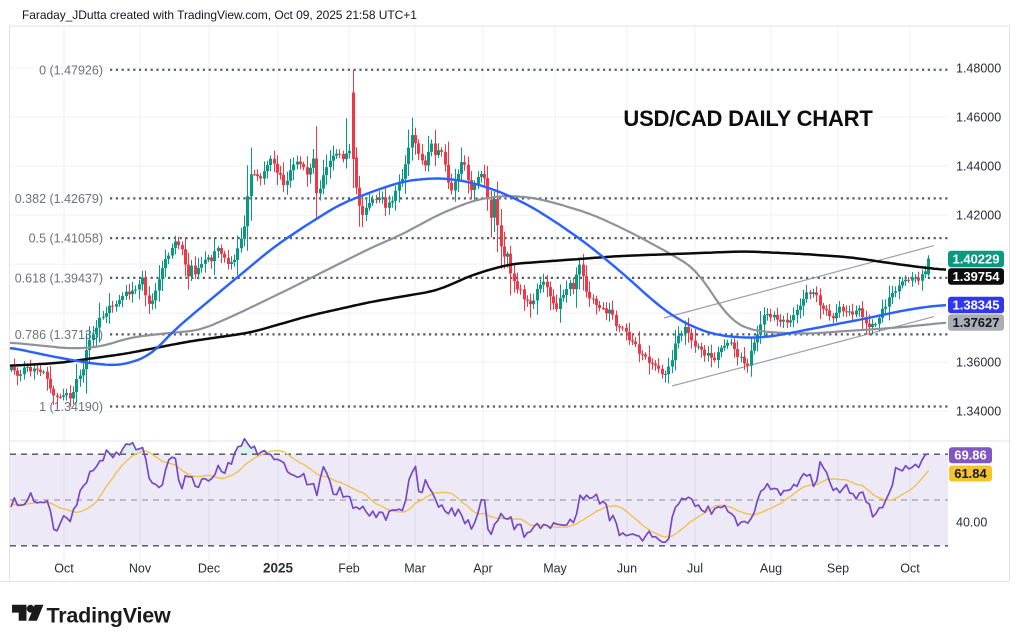 The width and height of the screenshot is (1020, 643). What do you see at coordinates (627, 569) in the screenshot?
I see `svg-text: Jun` at bounding box center [627, 569].